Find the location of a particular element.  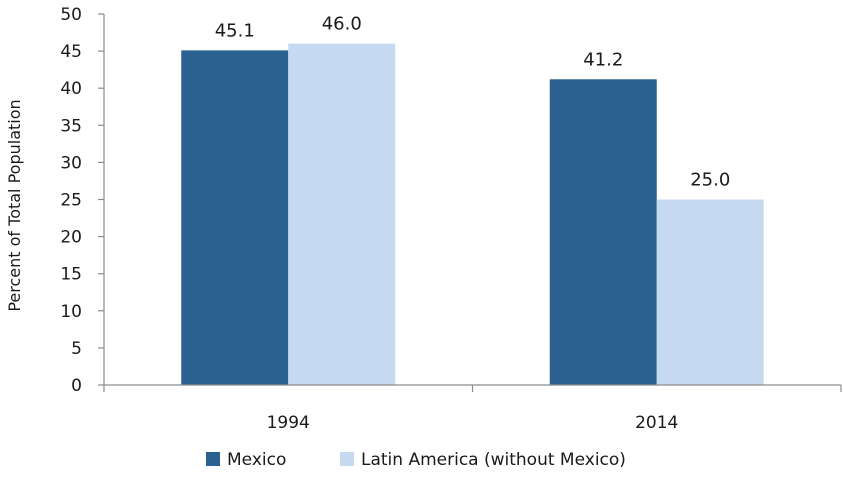

x-tick-label: 1994 is located at coordinates (288, 423).